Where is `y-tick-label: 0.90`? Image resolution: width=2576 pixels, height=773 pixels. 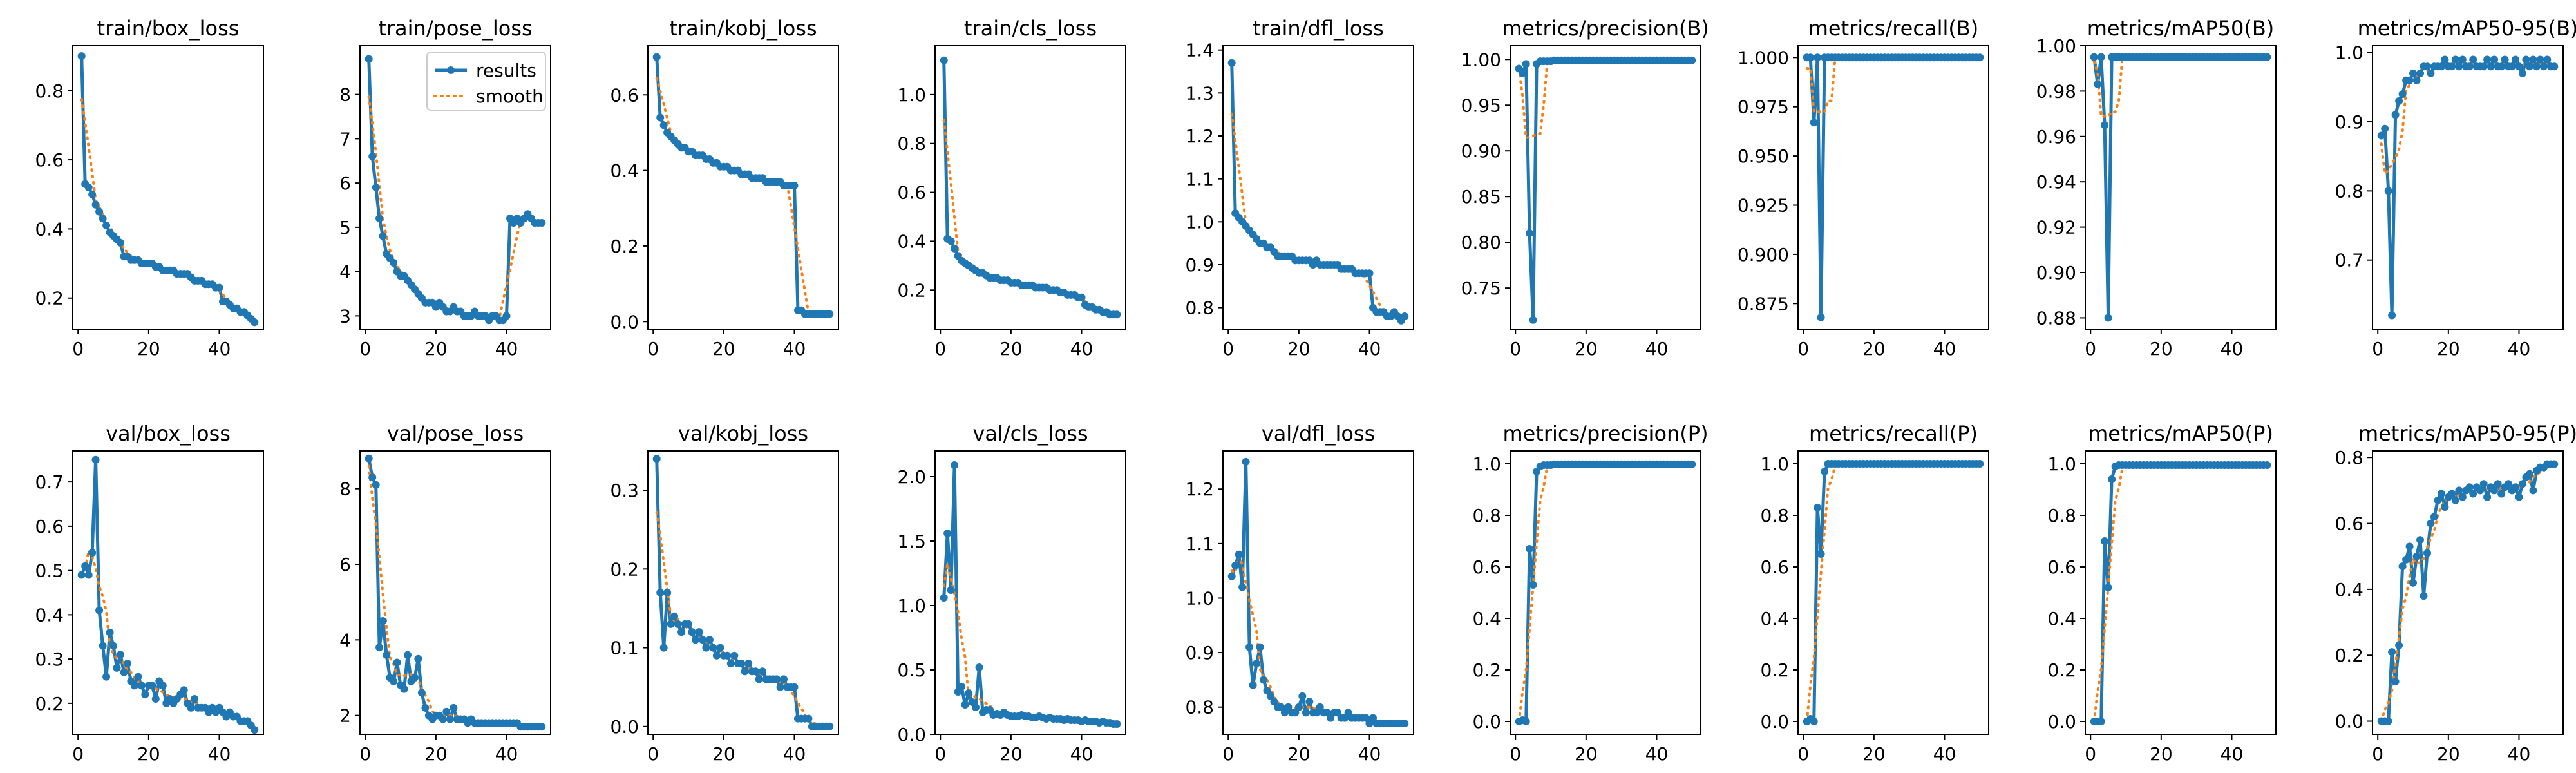
y-tick-label: 0.90 is located at coordinates (1481, 151).